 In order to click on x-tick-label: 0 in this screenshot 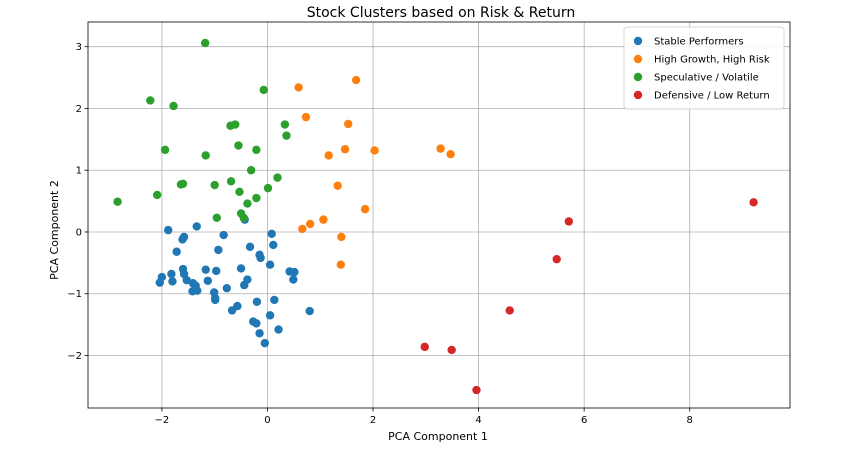, I will do `click(267, 420)`.